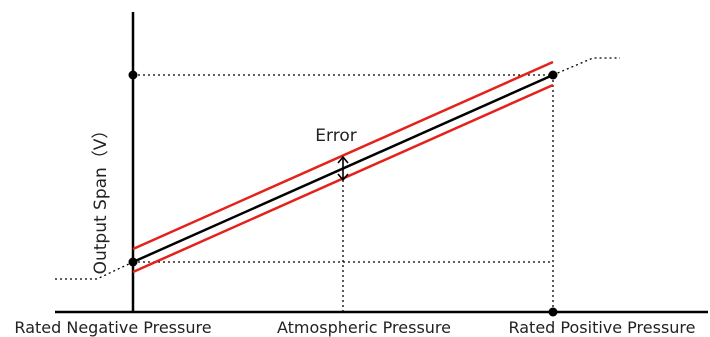 The width and height of the screenshot is (710, 337). Describe the element at coordinates (586, 66) in the screenshot. I see `right-saturation-dotted` at that location.